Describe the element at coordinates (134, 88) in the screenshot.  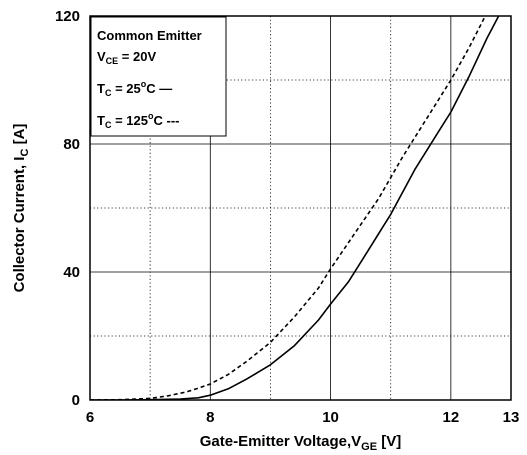
I see `legend-entry-25c: TC = 25oC —` at that location.